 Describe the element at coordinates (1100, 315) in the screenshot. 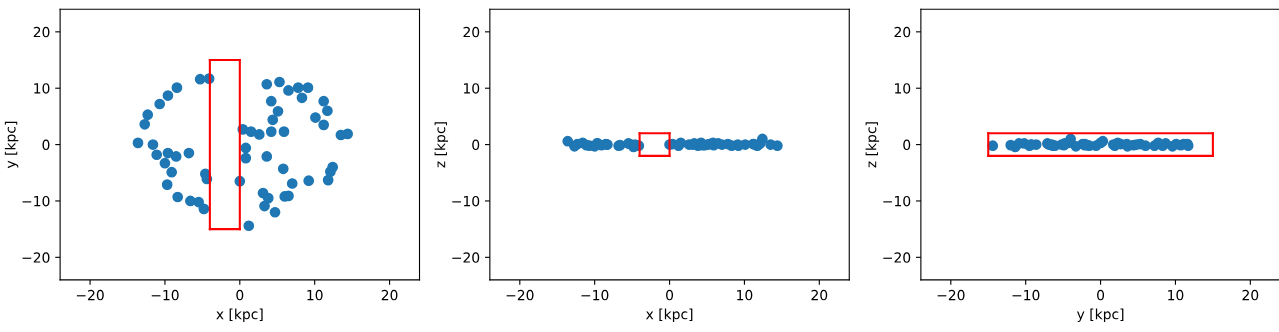

I see `x-axis-title: y [kpc]` at that location.